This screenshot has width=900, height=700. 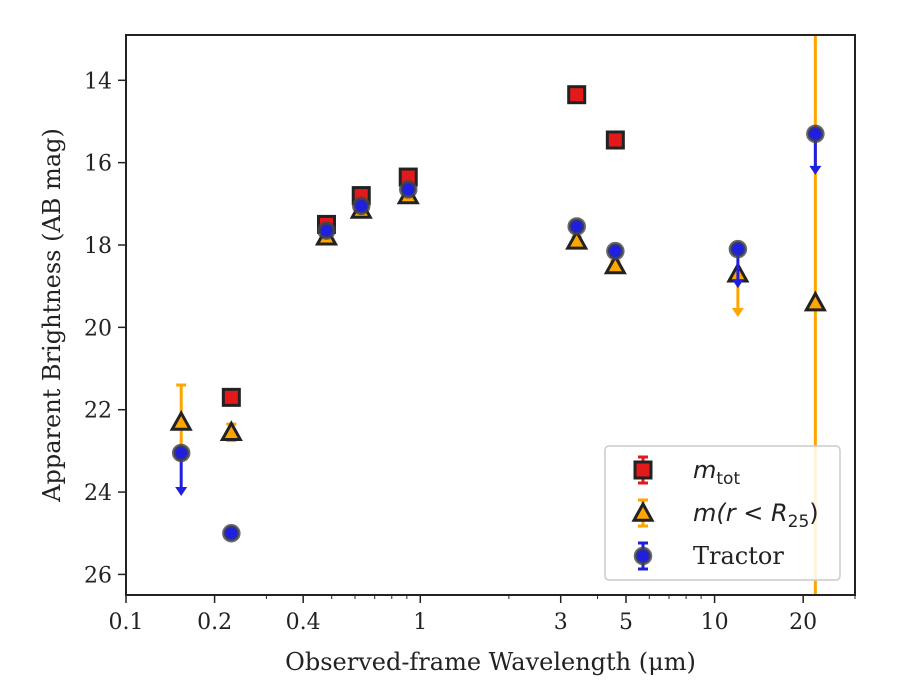 What do you see at coordinates (738, 556) in the screenshot?
I see `legend-label: Tractor` at bounding box center [738, 556].